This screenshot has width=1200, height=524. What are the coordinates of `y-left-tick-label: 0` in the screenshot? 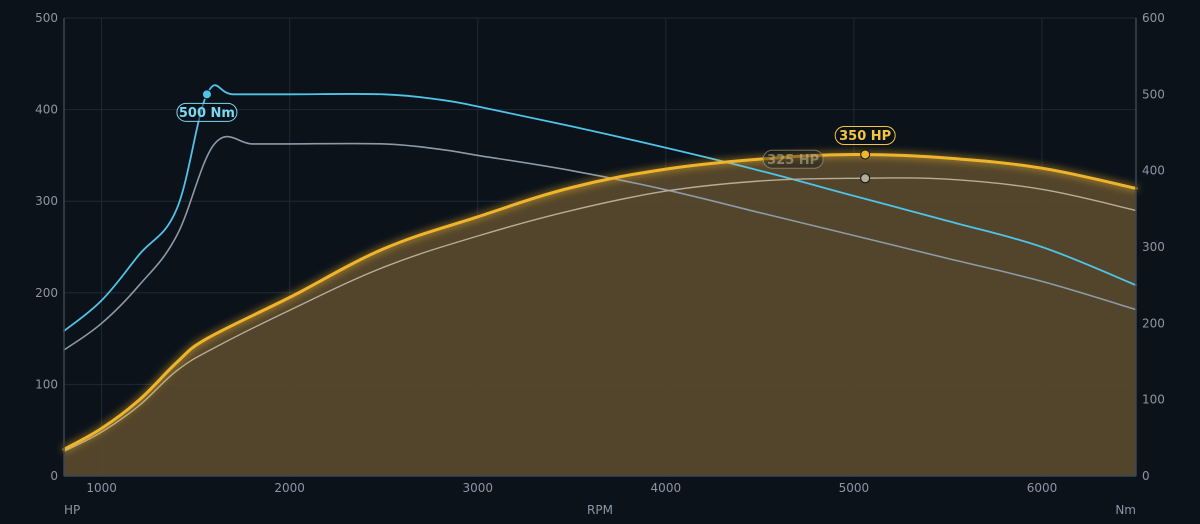 It's located at (54, 476).